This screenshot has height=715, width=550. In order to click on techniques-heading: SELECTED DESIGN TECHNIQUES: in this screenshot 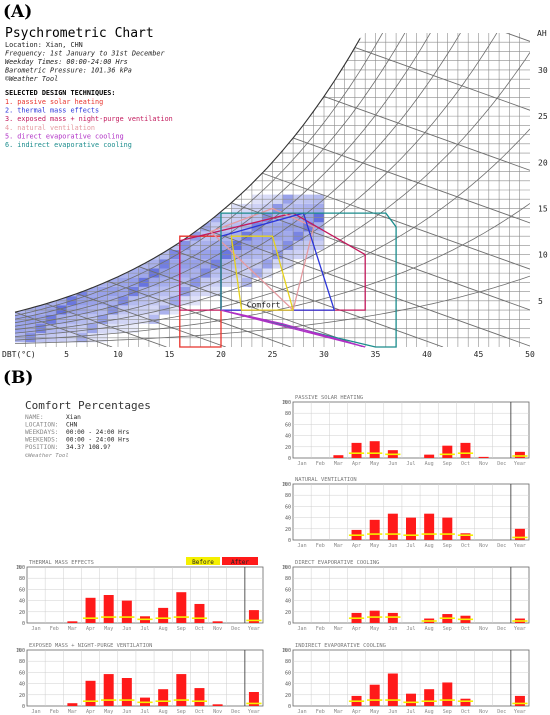, I will do `click(60, 93)`.